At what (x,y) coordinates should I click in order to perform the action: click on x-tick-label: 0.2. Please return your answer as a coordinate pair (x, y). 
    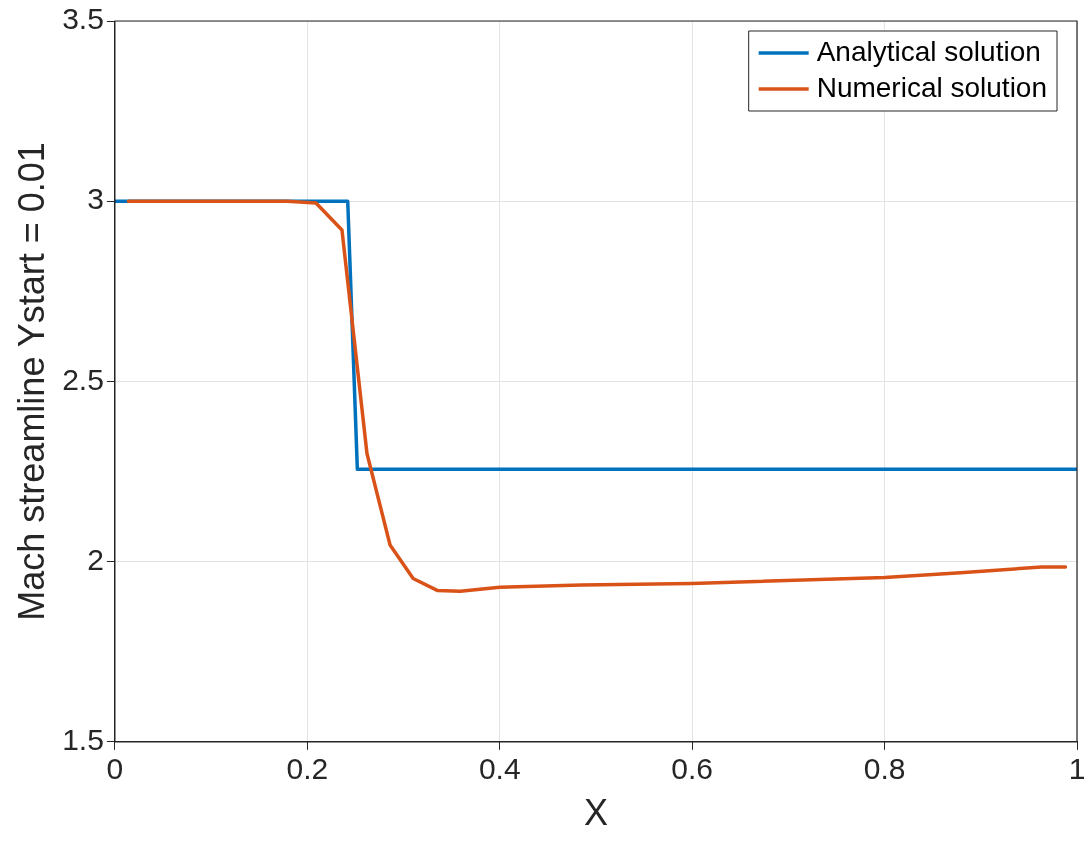
    Looking at the image, I should click on (307, 769).